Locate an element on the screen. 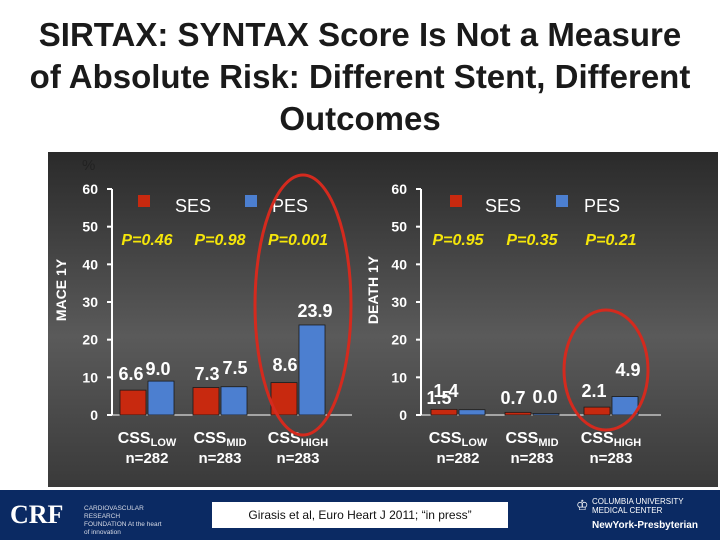  data-label-1-2: 0.7 is located at coordinates (512, 398).